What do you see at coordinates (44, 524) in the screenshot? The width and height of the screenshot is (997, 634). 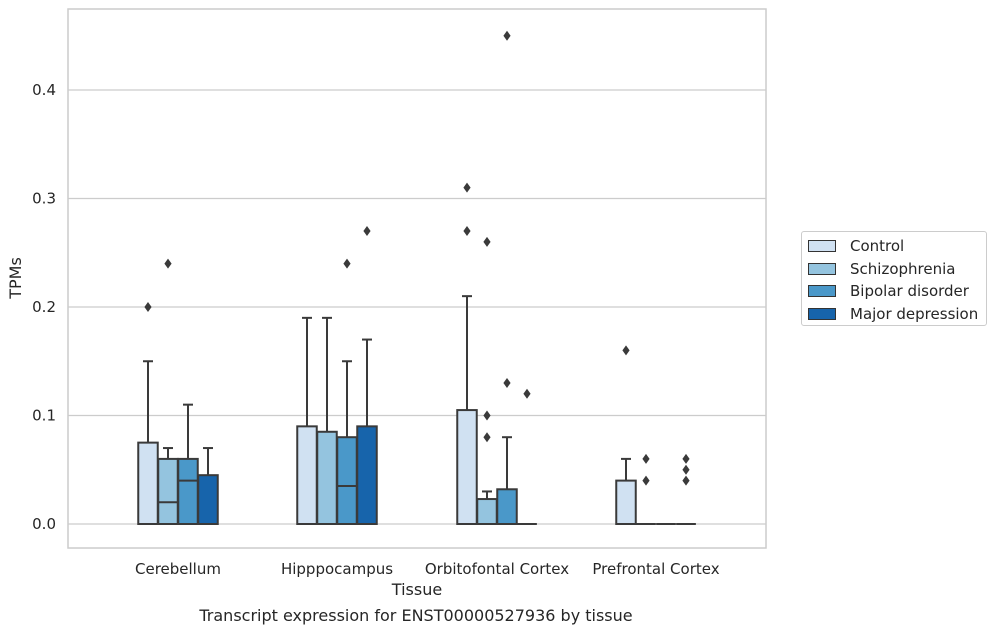 I see `y-tick-label: 0.0` at bounding box center [44, 524].